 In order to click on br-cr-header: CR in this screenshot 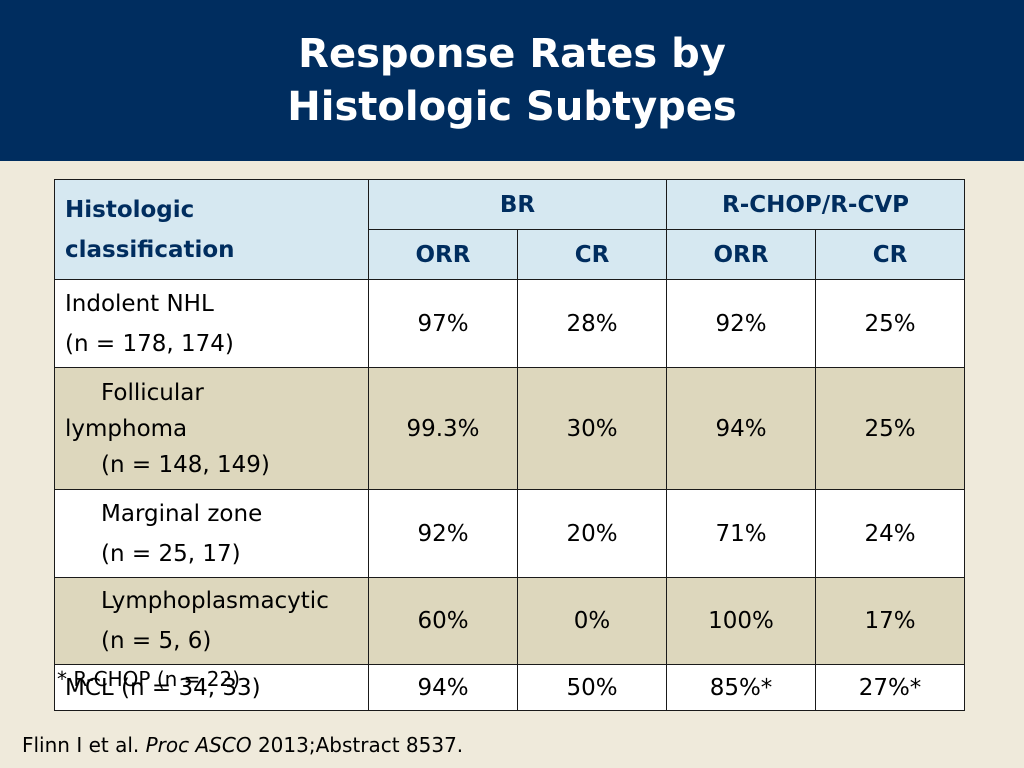, I will do `click(592, 254)`.